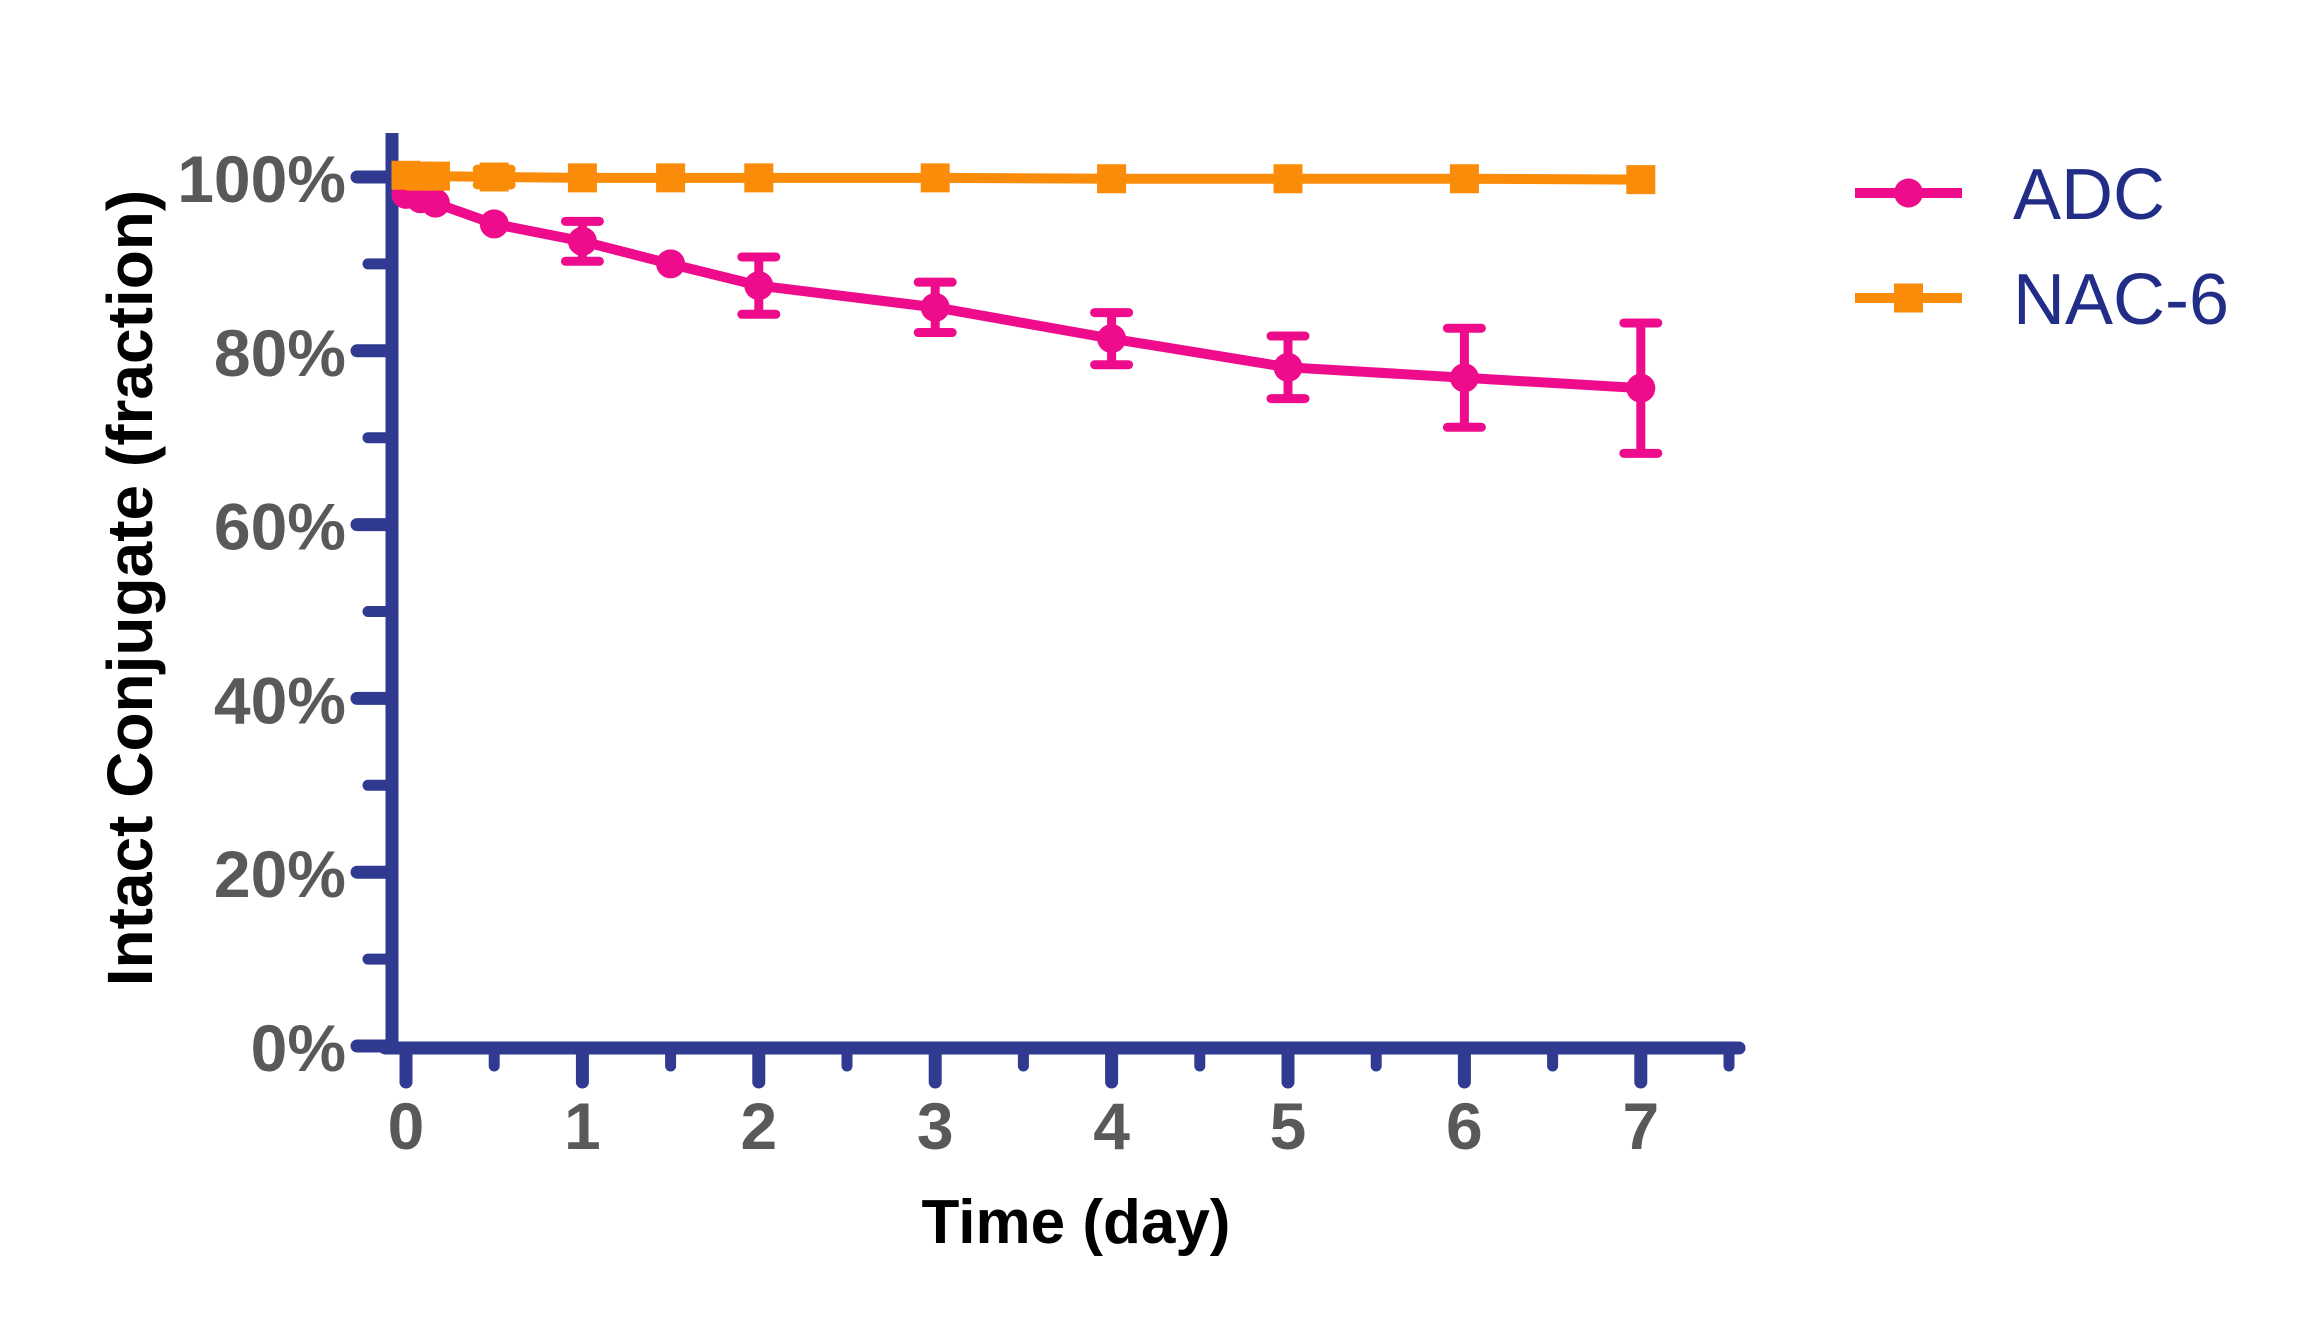  What do you see at coordinates (1640, 1126) in the screenshot?
I see `x-tick-label: 7` at bounding box center [1640, 1126].